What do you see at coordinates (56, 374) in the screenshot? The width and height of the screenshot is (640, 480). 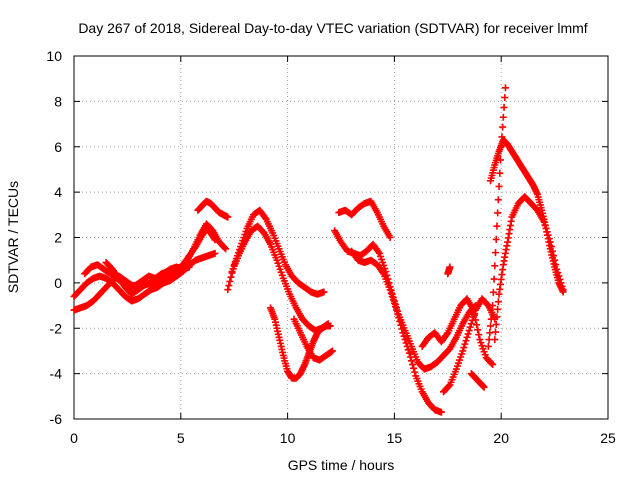 I see `y-tick-label: -4` at bounding box center [56, 374].